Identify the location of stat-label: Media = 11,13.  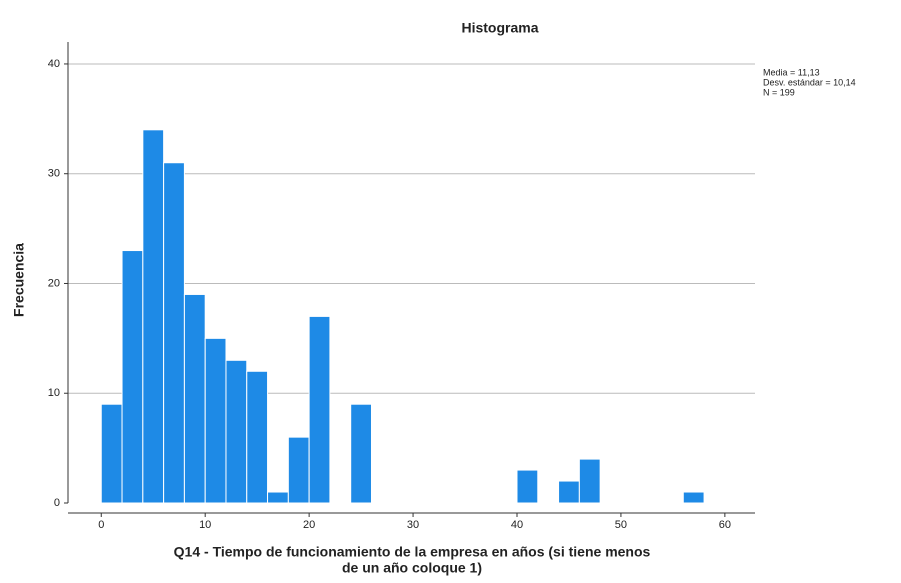
(791, 72).